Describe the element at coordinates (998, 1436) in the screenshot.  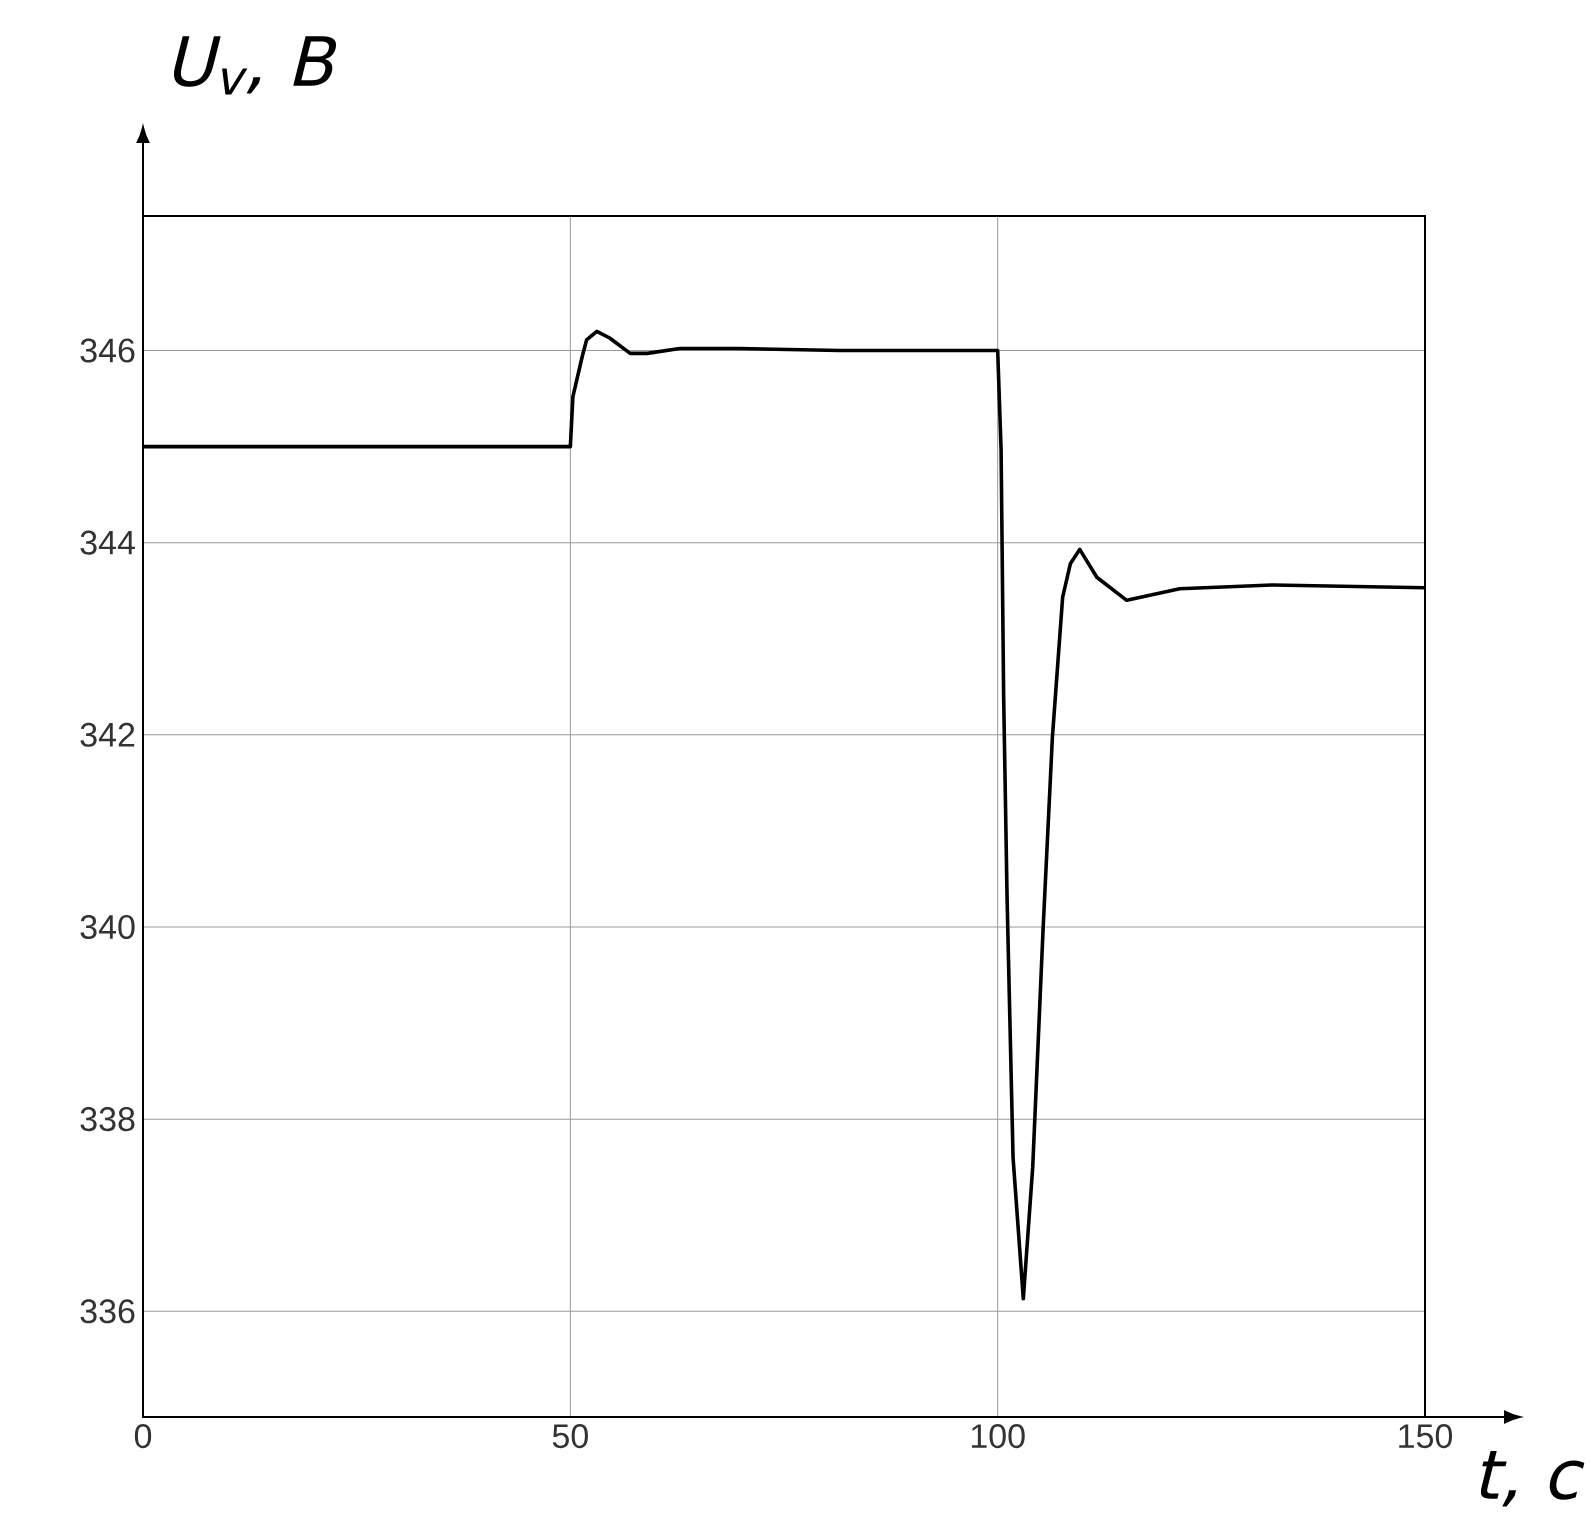
I see `x-tick-label: 100` at that location.